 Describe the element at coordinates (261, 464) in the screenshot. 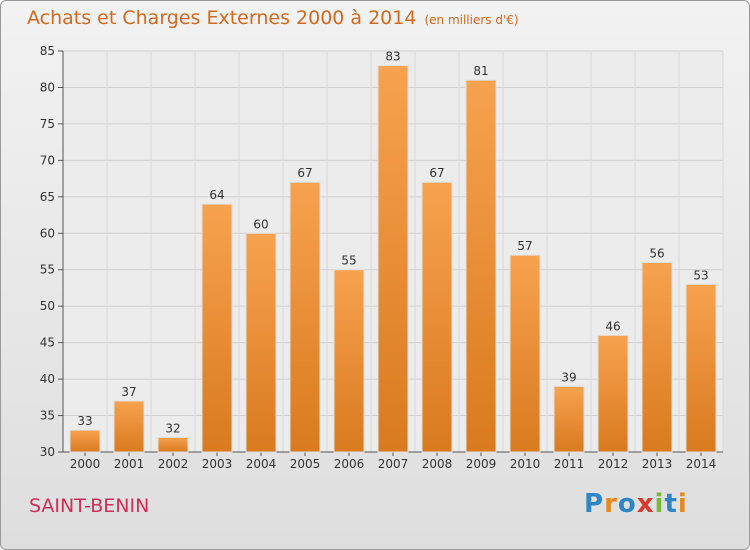

I see `x-tick-label: 2004` at that location.